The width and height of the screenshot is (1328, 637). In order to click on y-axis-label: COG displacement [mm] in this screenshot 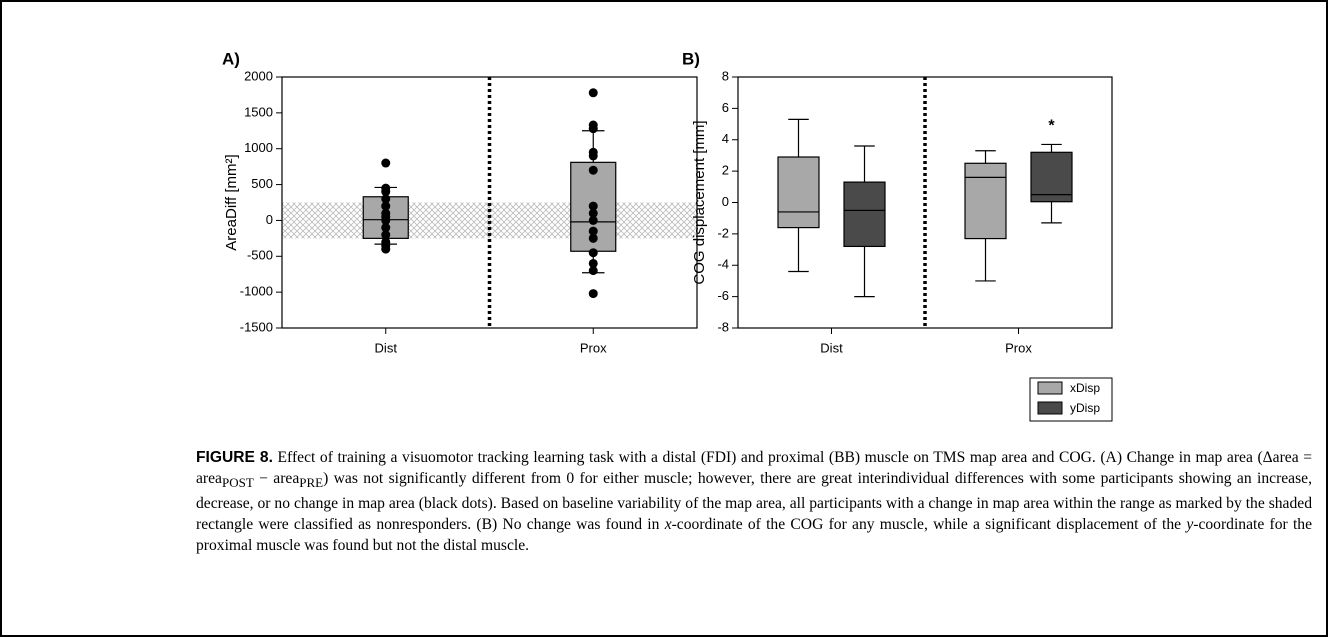, I will do `click(699, 202)`.